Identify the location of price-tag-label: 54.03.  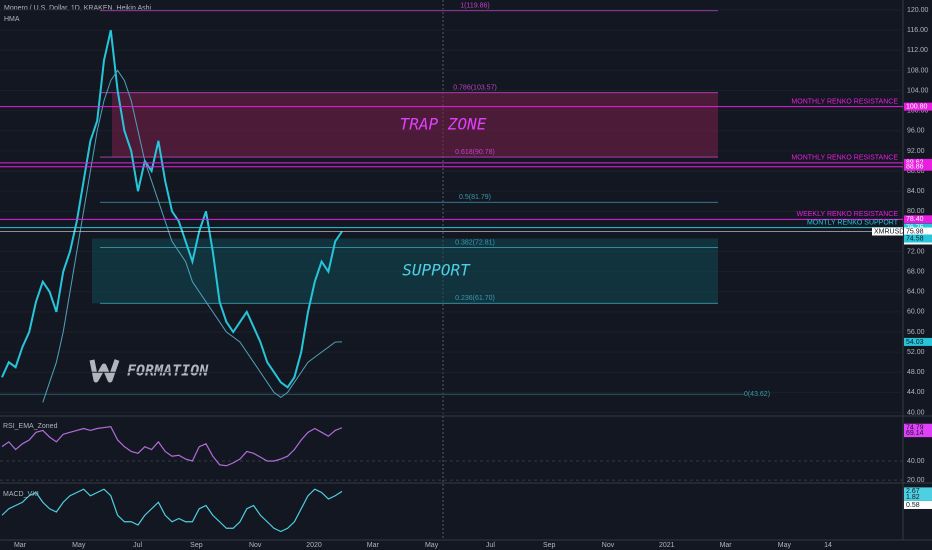
(915, 342).